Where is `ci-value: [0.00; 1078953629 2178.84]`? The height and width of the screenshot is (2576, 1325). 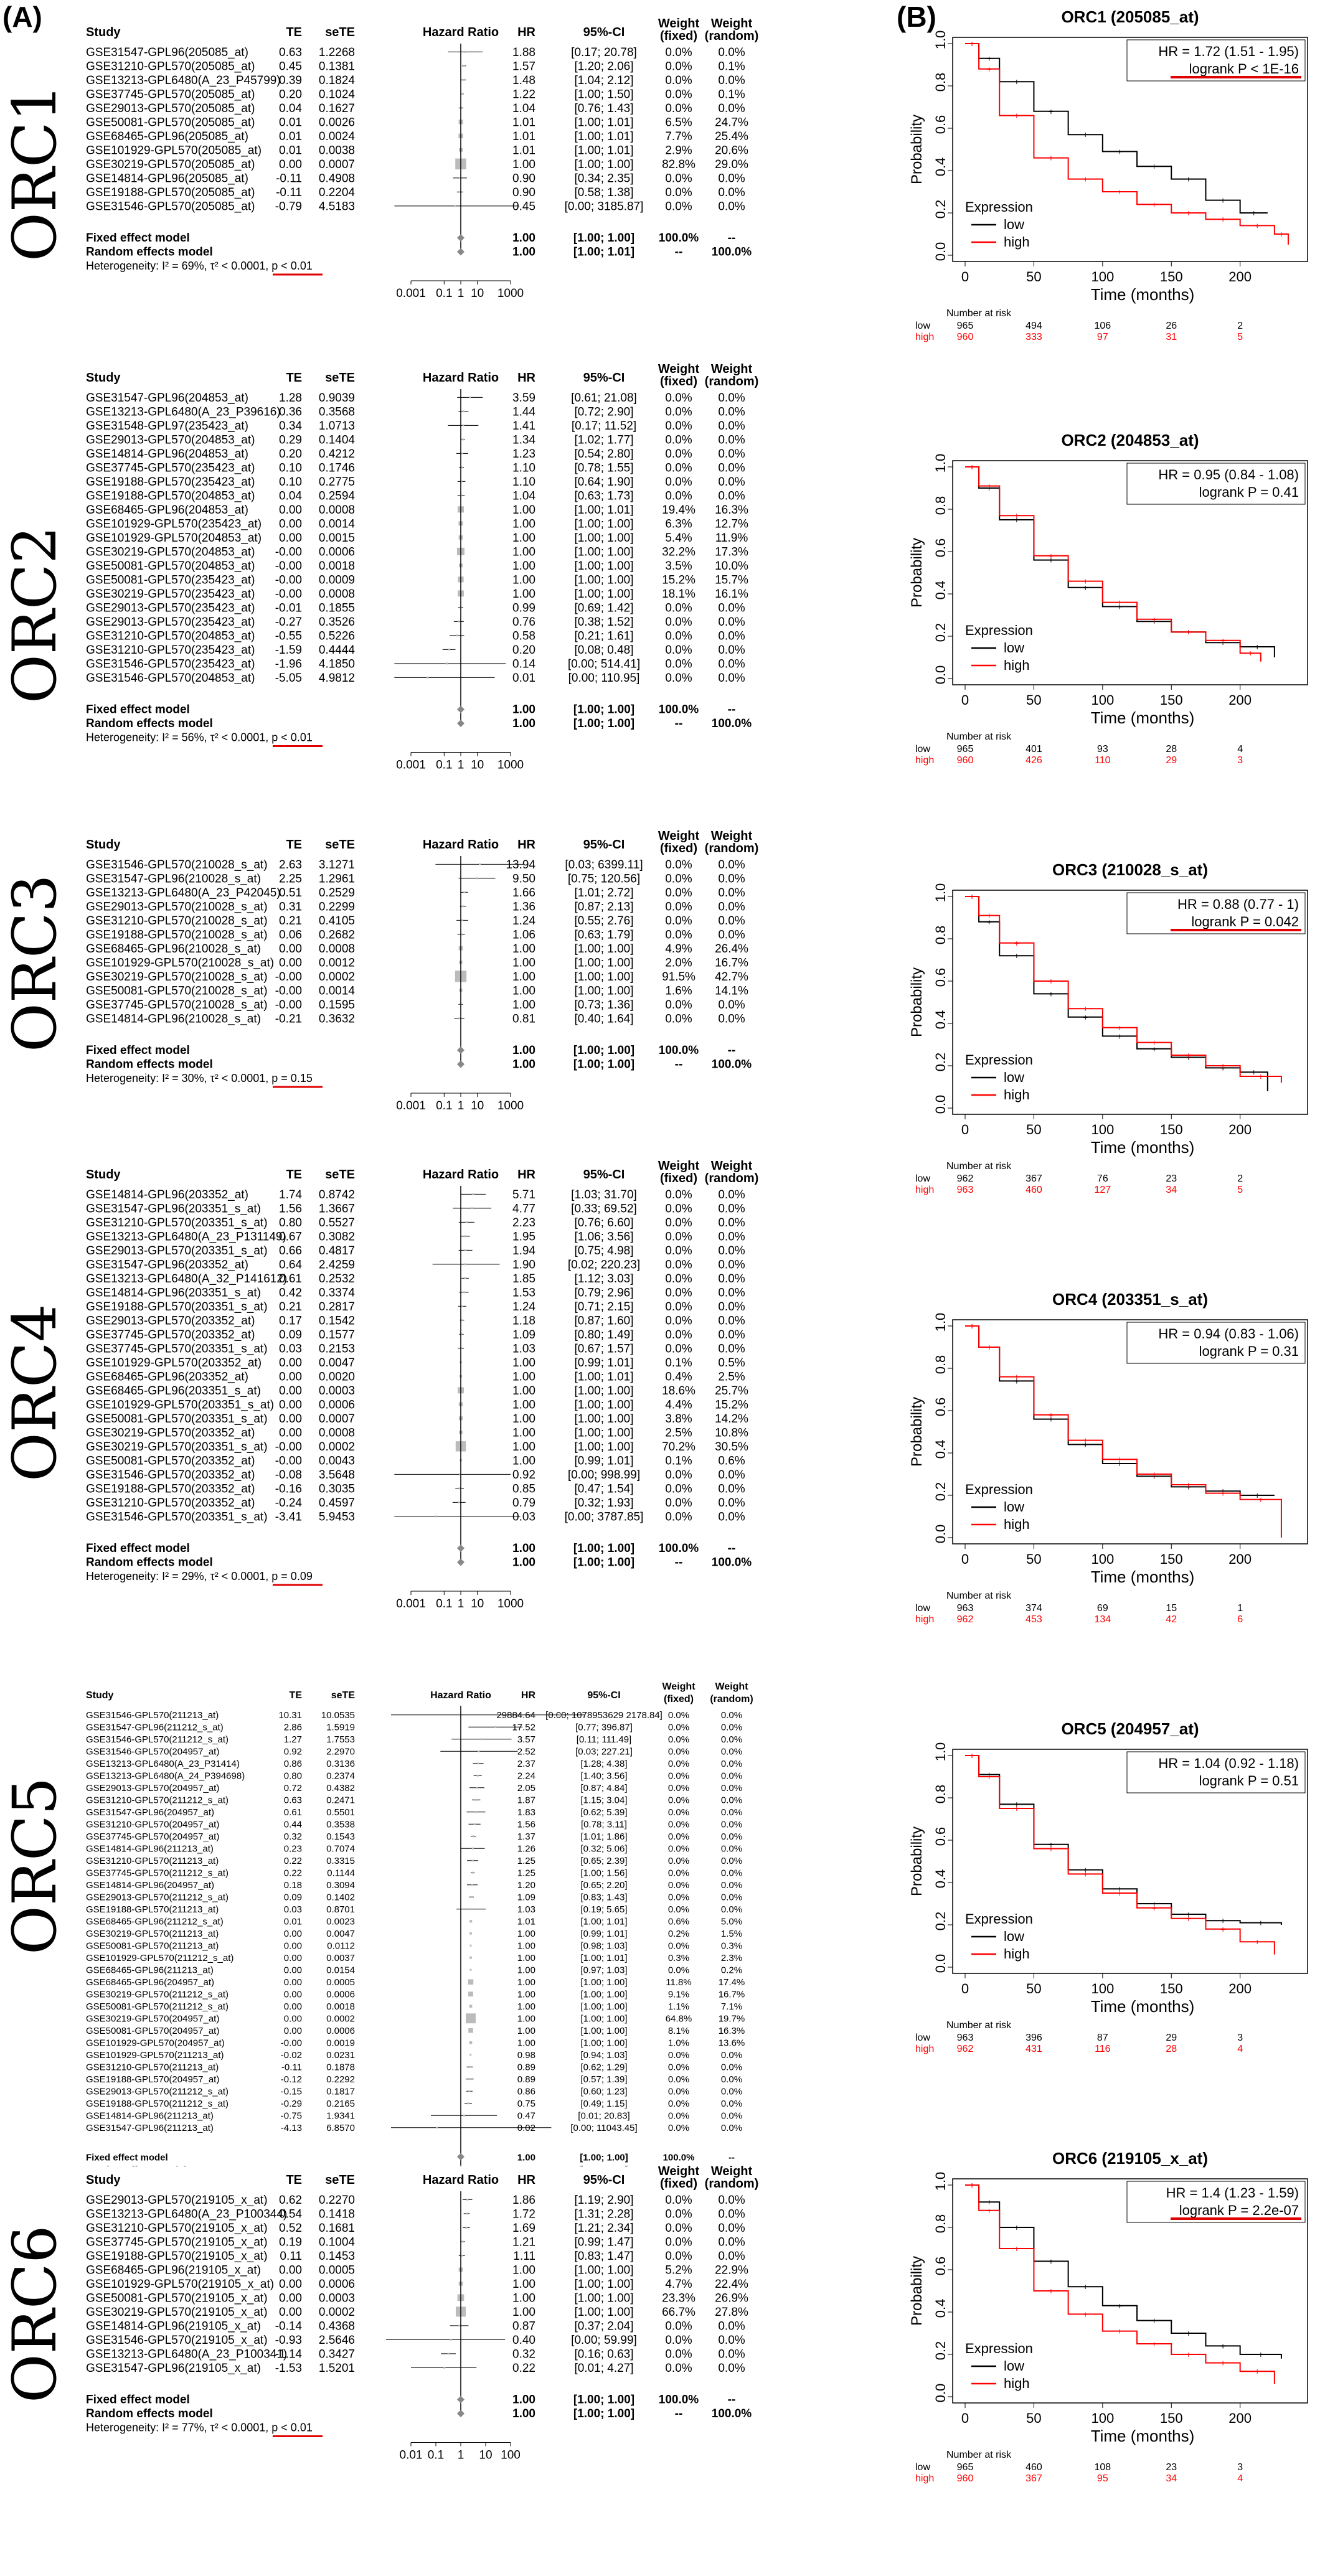
ci-value: [0.00; 1078953629 2178.84] is located at coordinates (603, 1715).